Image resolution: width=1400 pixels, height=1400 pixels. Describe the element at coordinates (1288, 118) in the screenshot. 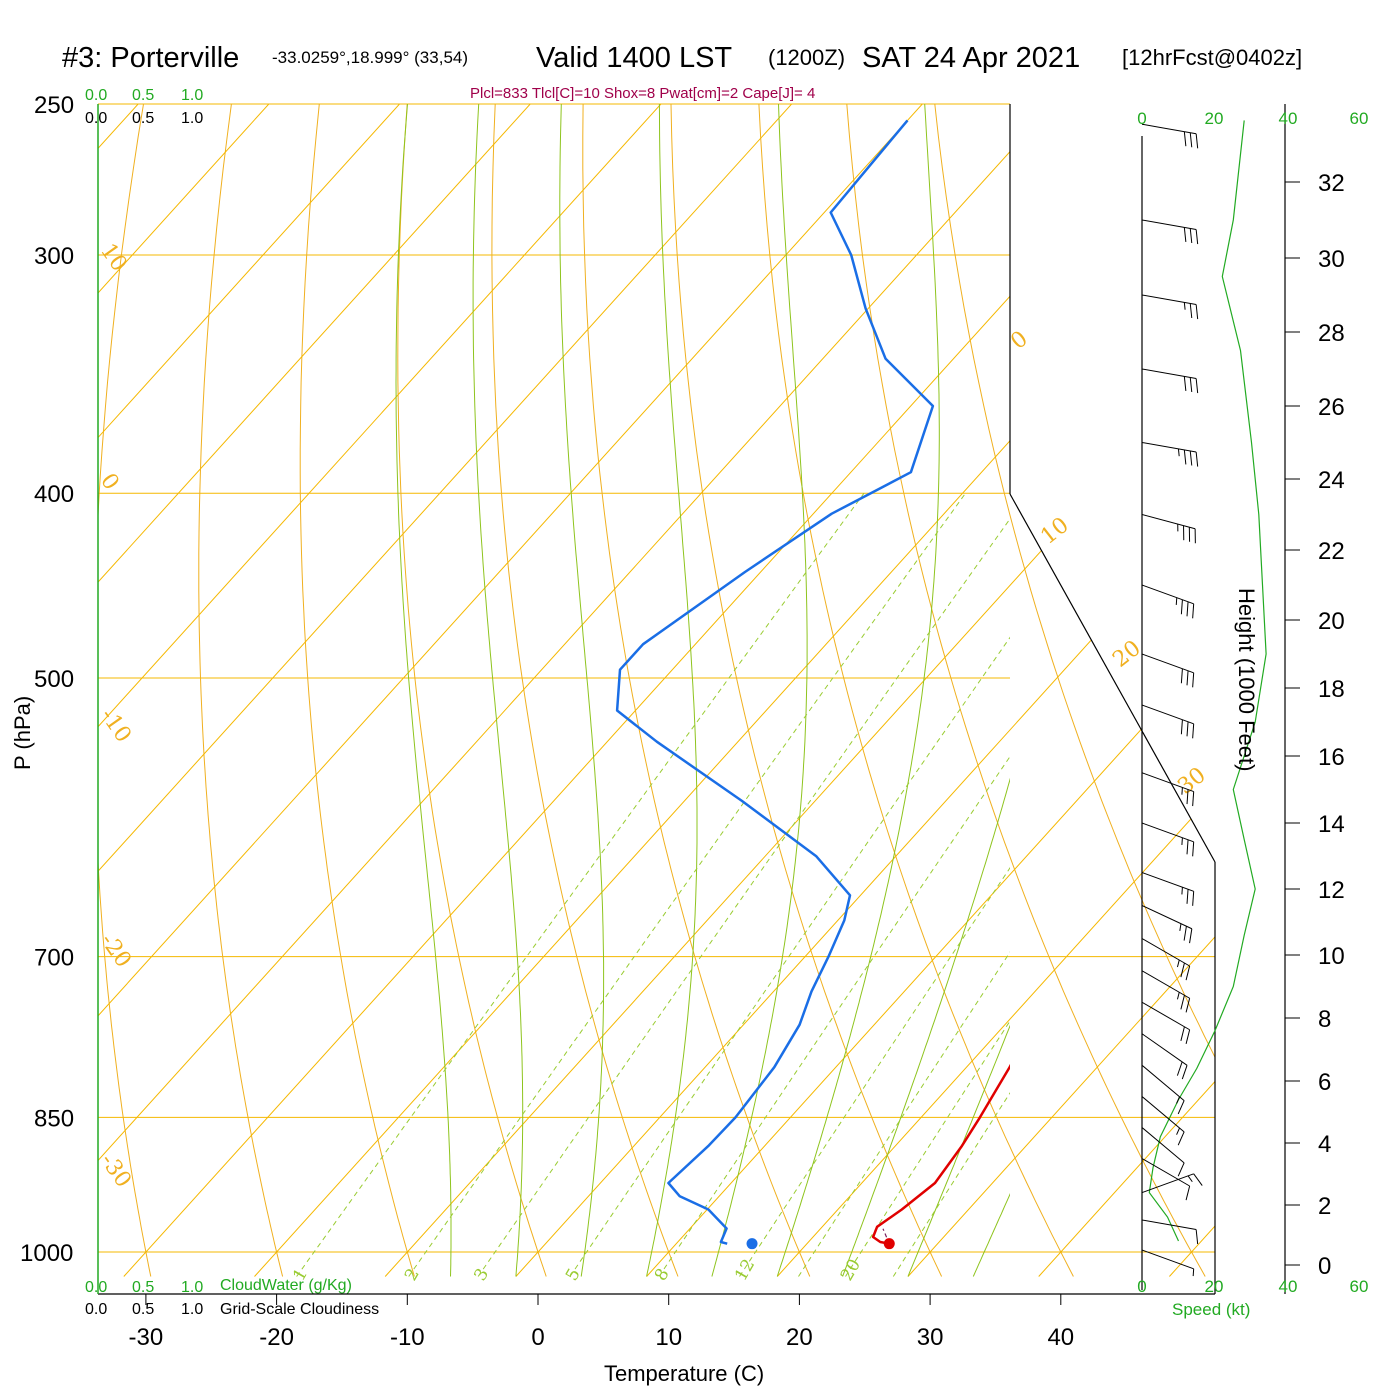

I see `speed-tick-top: 40` at that location.